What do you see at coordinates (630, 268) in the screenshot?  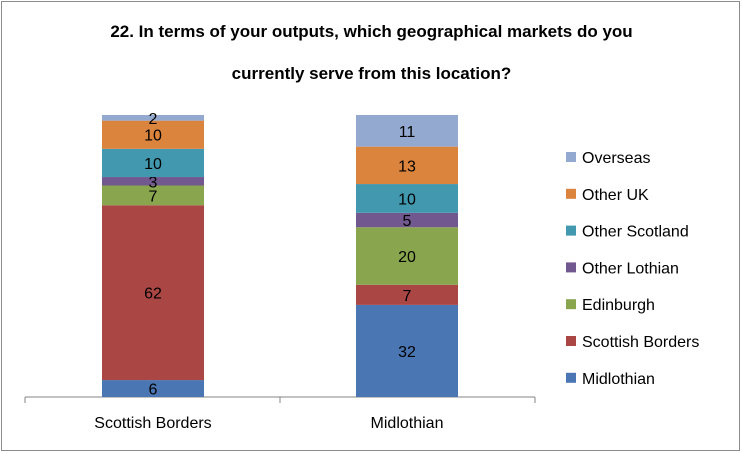 I see `legend-label-other-lothian: Other Lothian` at bounding box center [630, 268].